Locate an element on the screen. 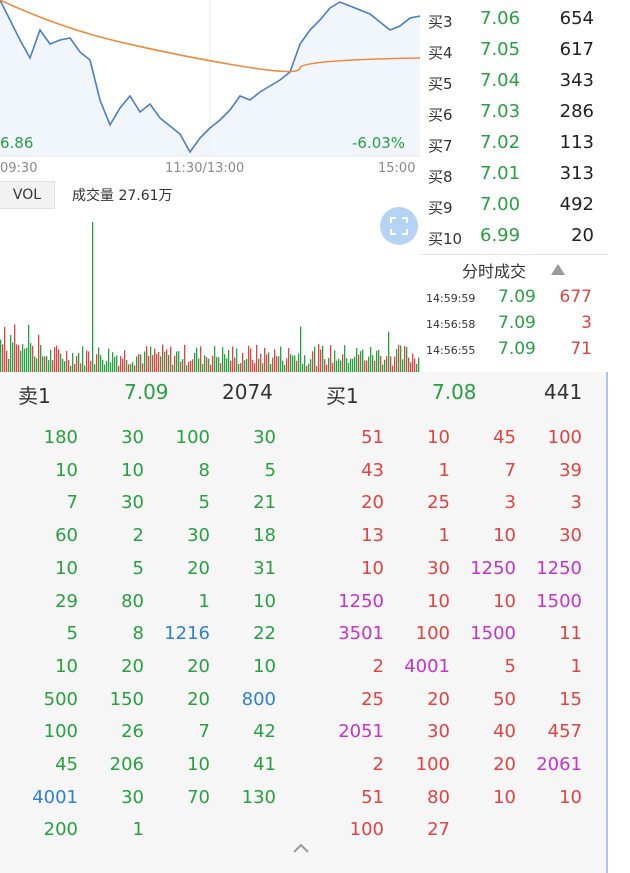 The height and width of the screenshot is (873, 630). expand-chart-button is located at coordinates (399, 226).